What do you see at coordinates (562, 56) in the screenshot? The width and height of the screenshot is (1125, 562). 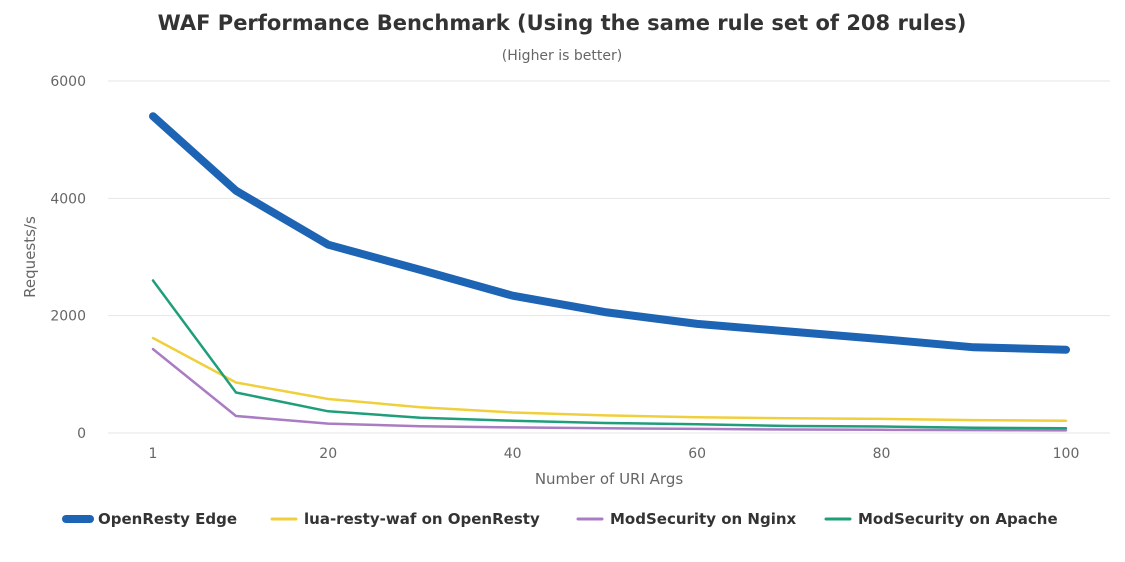 I see `chart-subtitle: (Higher is better)` at bounding box center [562, 56].